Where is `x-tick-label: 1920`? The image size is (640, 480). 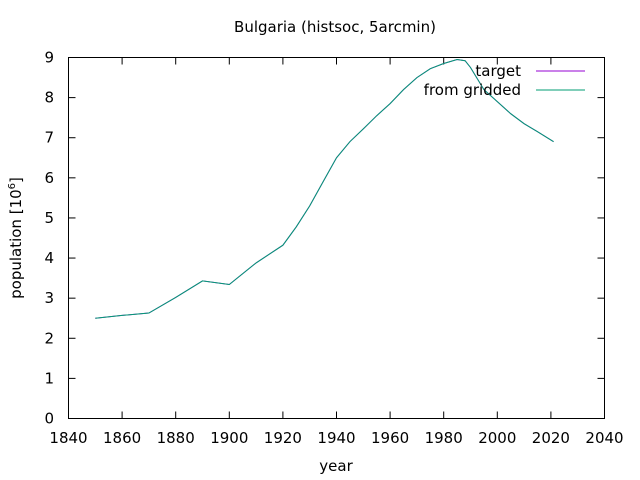 x-tick-label: 1920 is located at coordinates (283, 438).